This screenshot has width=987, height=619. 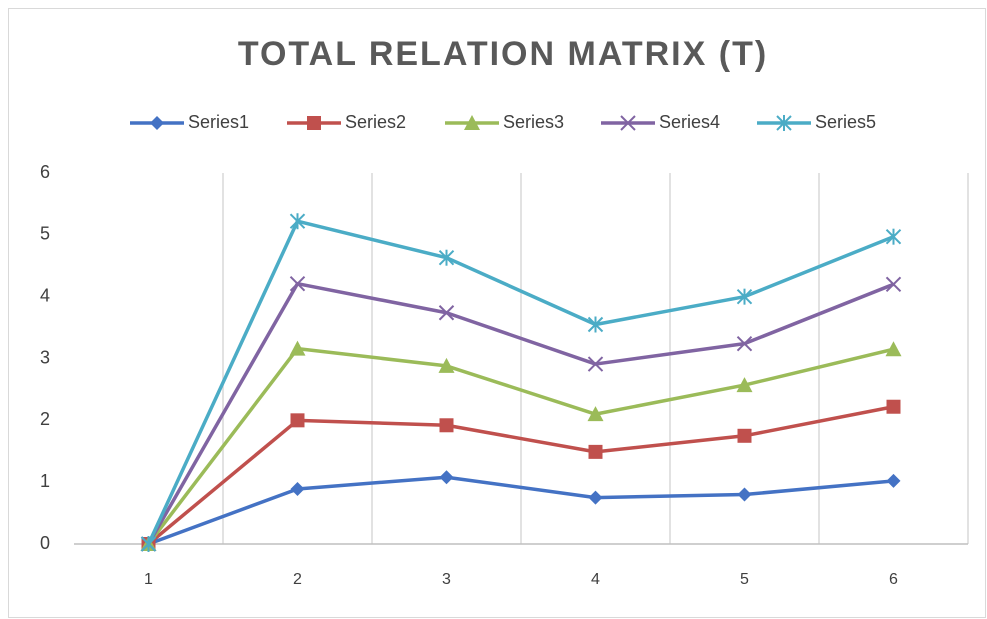 I want to click on y-tick-label: 2, so click(x=45, y=419).